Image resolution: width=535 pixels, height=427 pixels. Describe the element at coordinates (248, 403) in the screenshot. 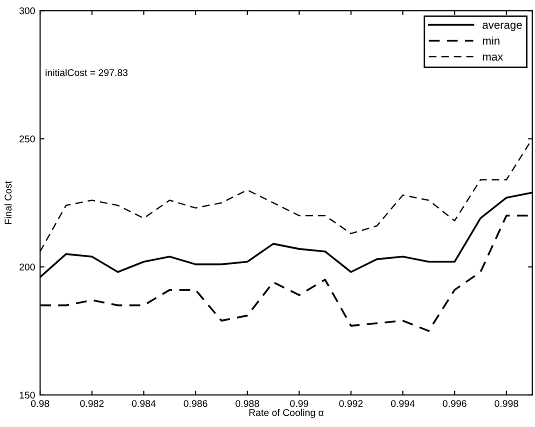

I see `x-tick-label: 0.988` at that location.